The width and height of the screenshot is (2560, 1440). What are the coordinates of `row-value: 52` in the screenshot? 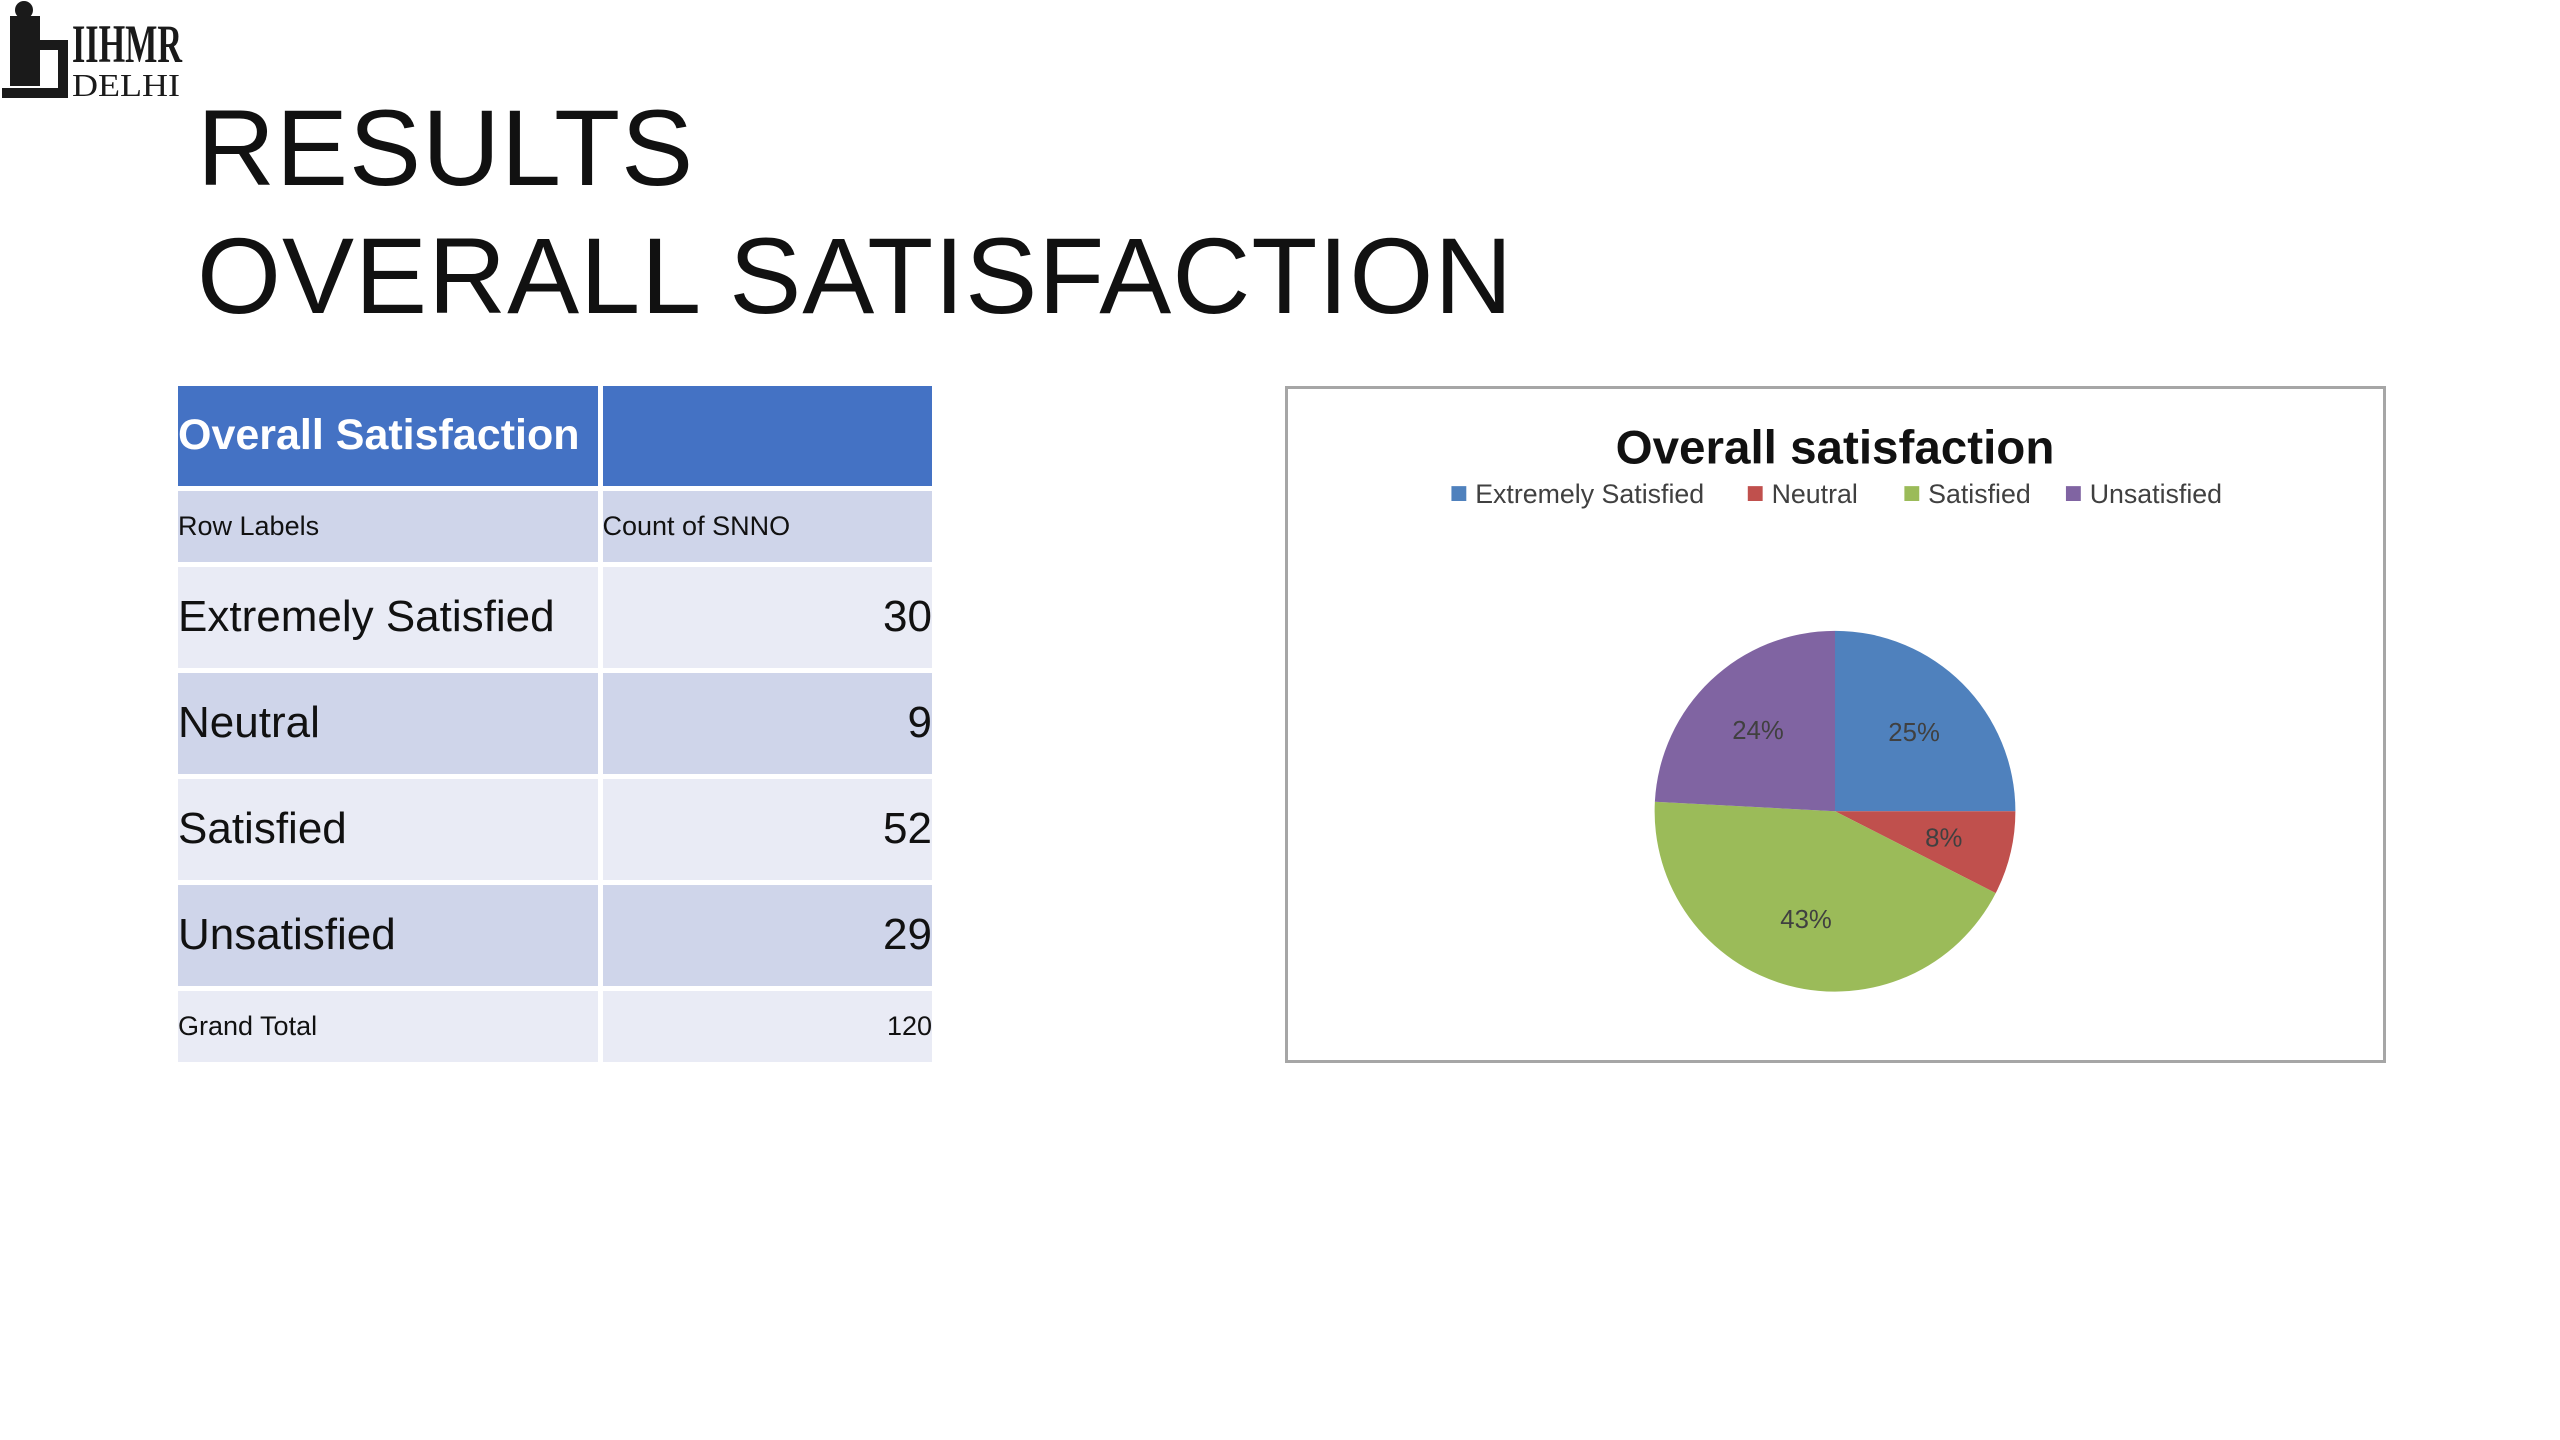 It's located at (766, 830).